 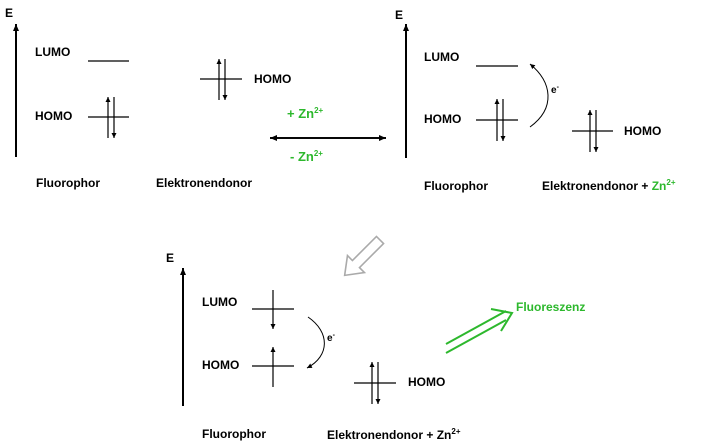 What do you see at coordinates (273, 79) in the screenshot?
I see `donor-homo-label-1: HOMO` at bounding box center [273, 79].